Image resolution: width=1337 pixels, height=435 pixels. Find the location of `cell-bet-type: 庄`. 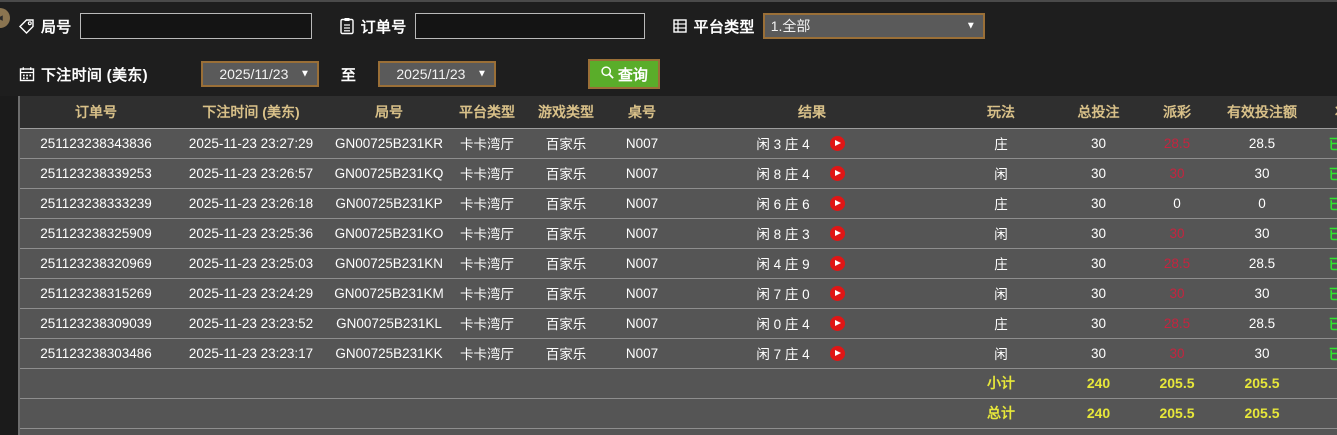

cell-bet-type: 庄 is located at coordinates (1001, 263).